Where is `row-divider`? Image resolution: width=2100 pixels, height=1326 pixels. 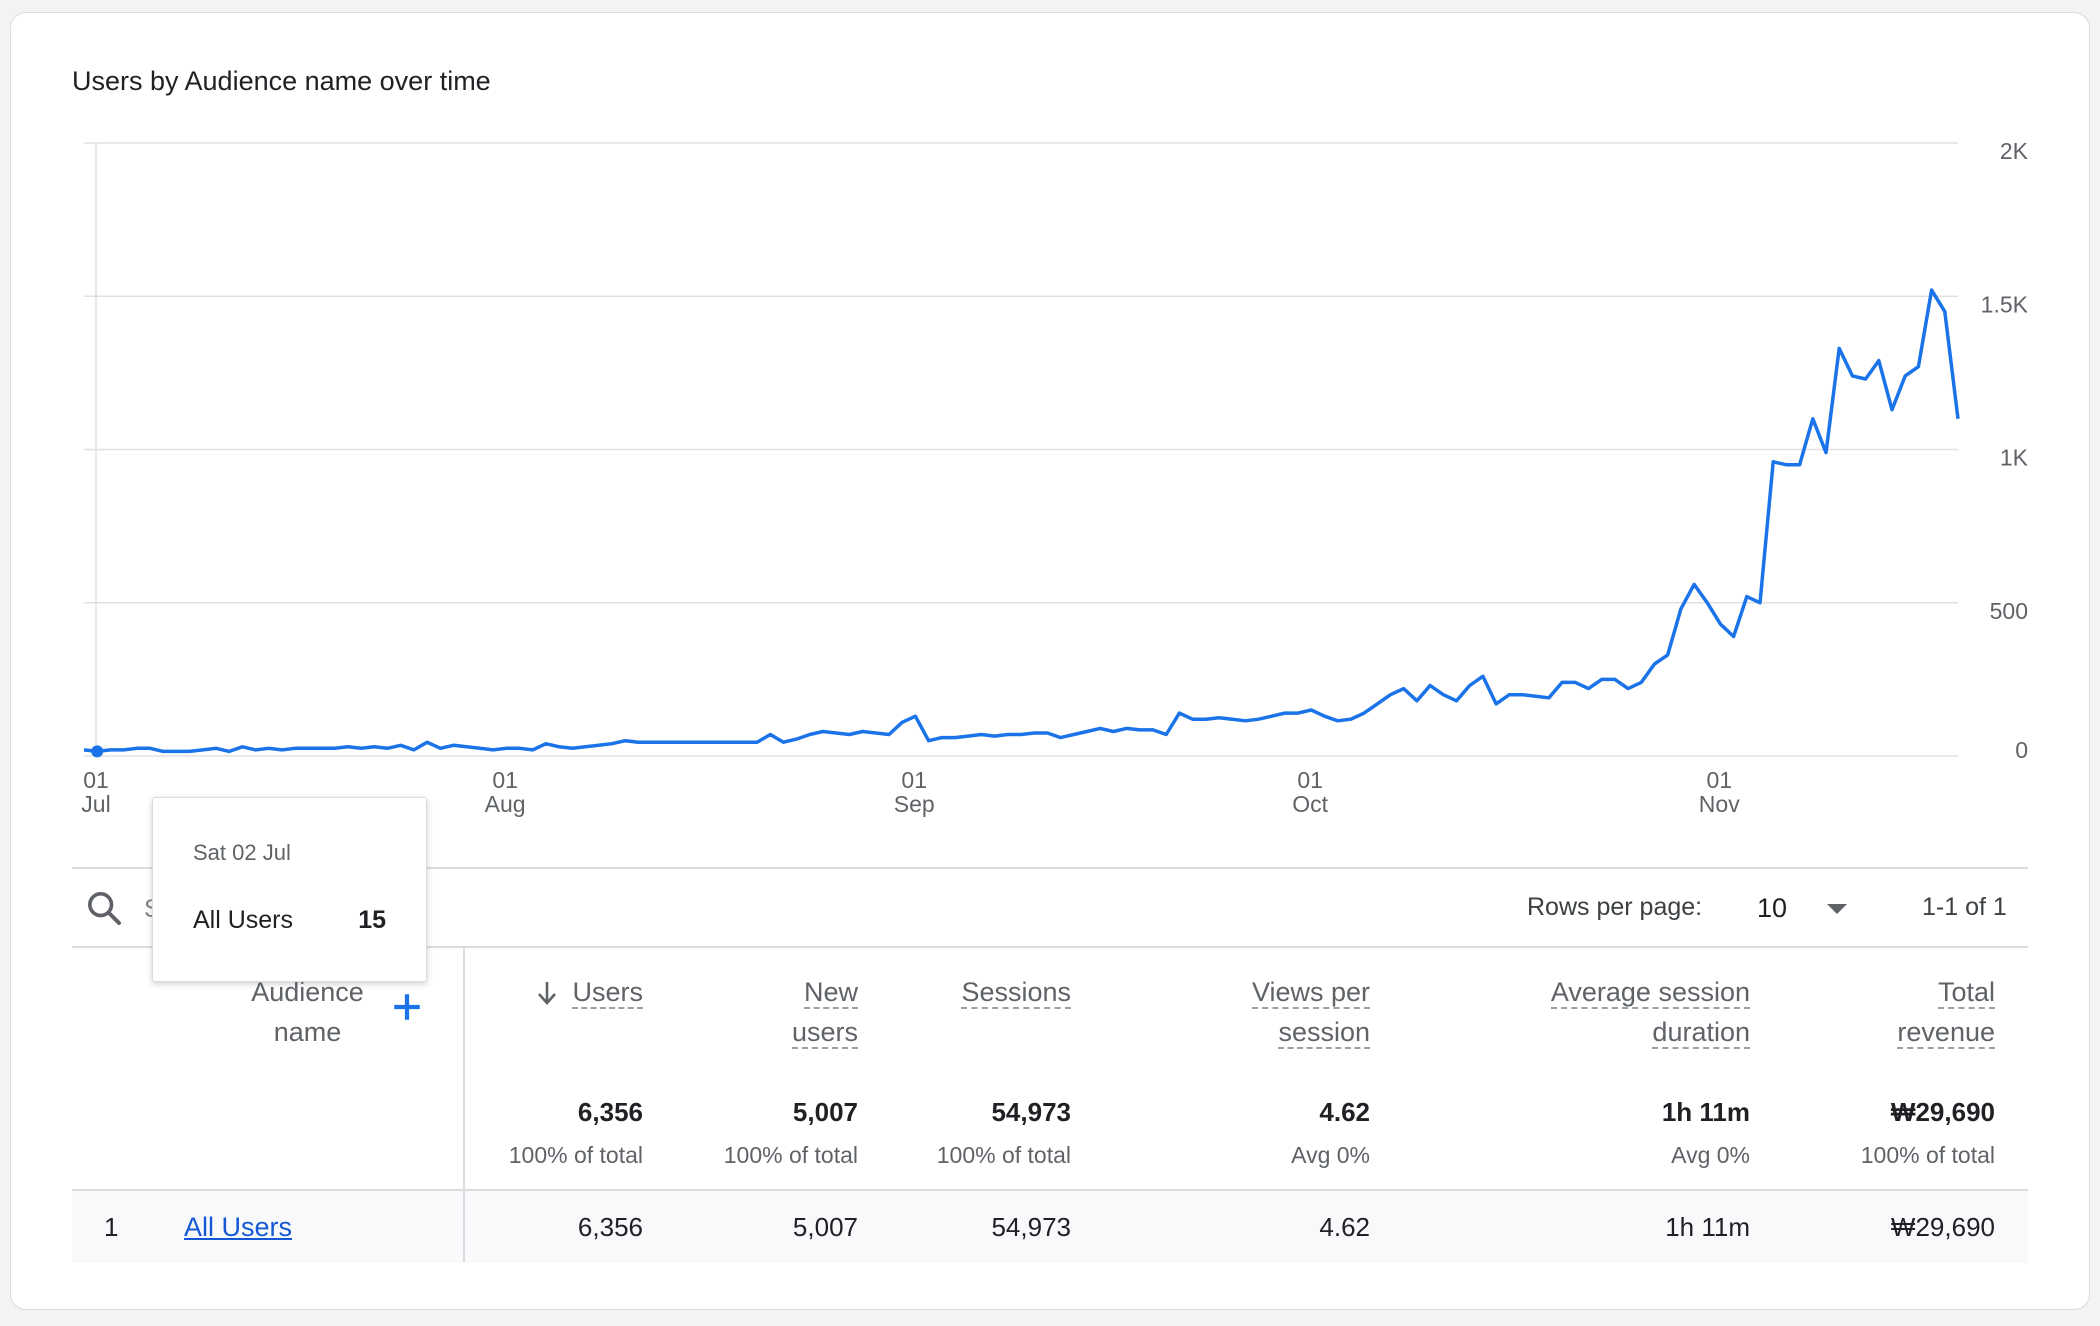 row-divider is located at coordinates (464, 1226).